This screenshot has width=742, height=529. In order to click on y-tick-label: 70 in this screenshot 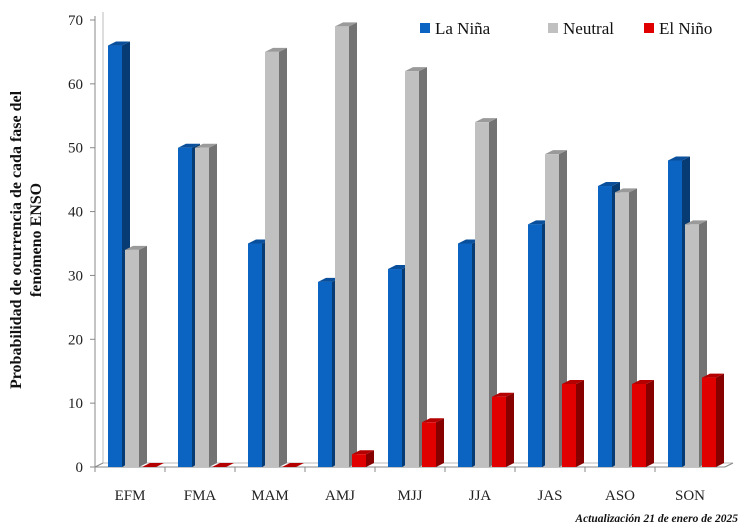, I will do `click(75, 21)`.